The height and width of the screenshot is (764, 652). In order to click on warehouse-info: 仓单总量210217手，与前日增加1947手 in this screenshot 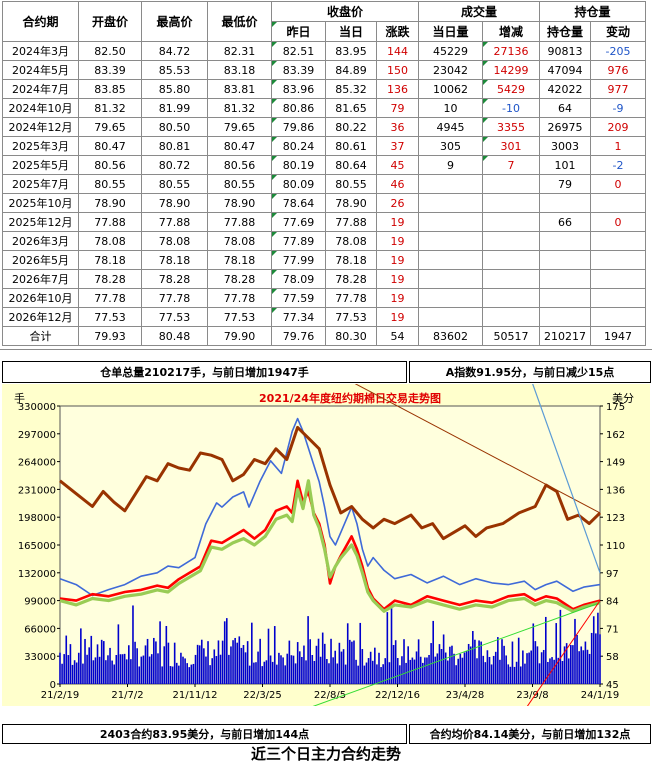, I will do `click(204, 372)`.